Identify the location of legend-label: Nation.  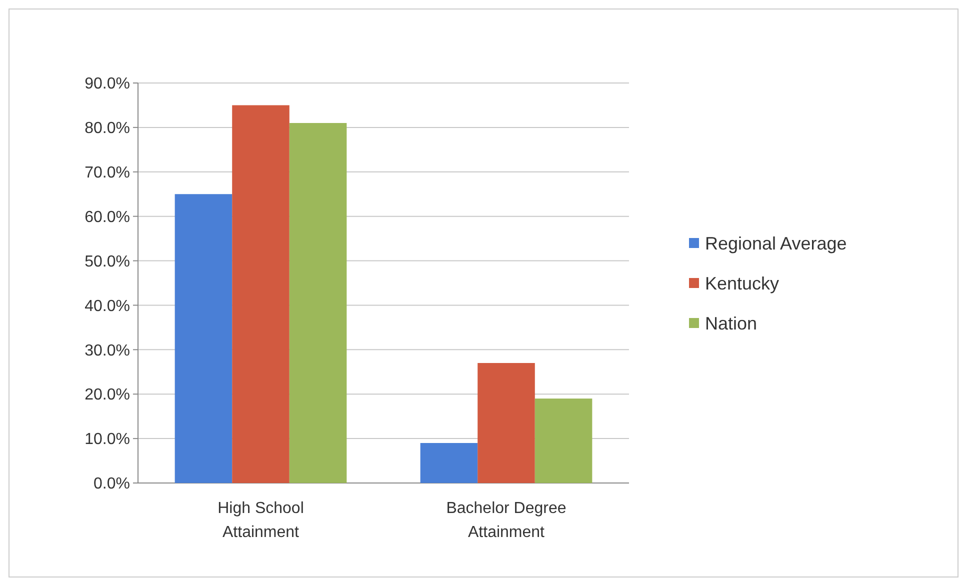
(731, 323).